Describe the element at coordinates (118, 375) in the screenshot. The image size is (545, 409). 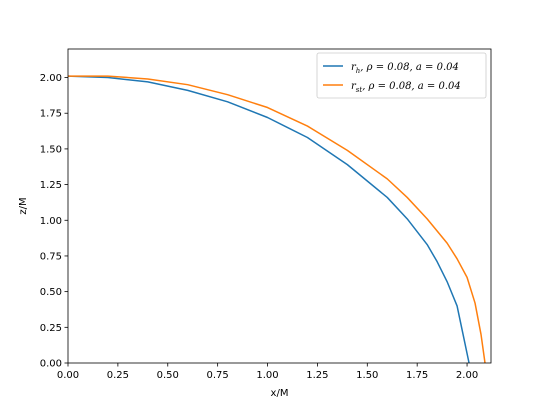
I see `x-tick-label: 0.25` at that location.